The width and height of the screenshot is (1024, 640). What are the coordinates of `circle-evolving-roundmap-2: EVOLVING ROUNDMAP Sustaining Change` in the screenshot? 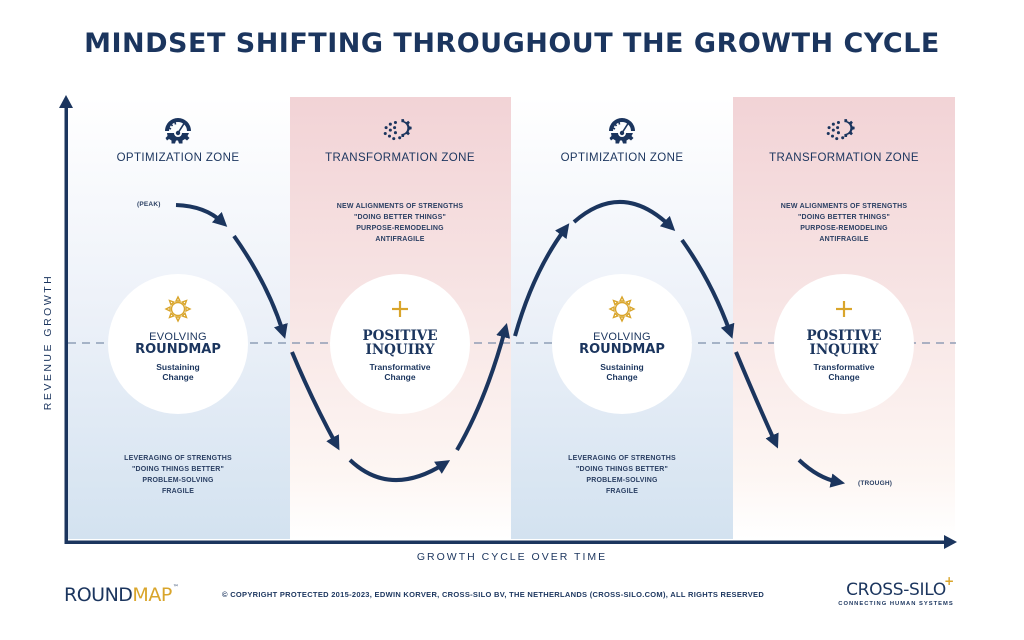 It's located at (622, 344).